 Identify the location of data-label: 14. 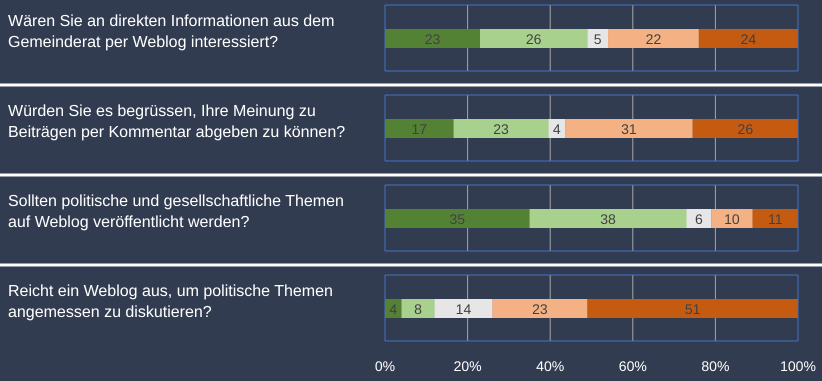
(464, 309).